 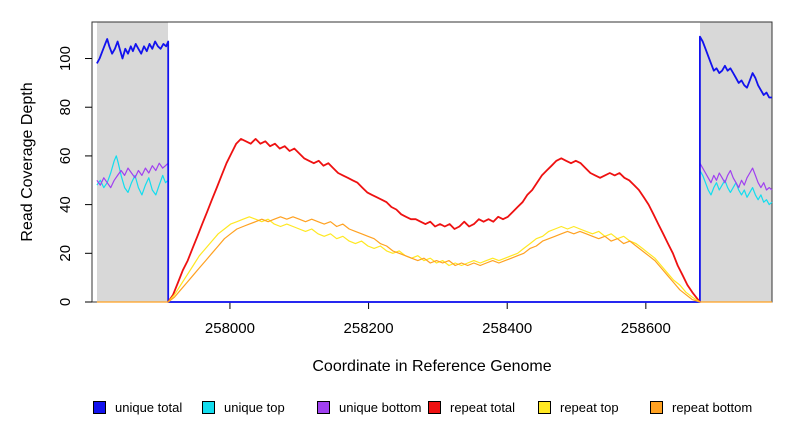 I want to click on series-line-repeat-top, so click(x=434, y=259).